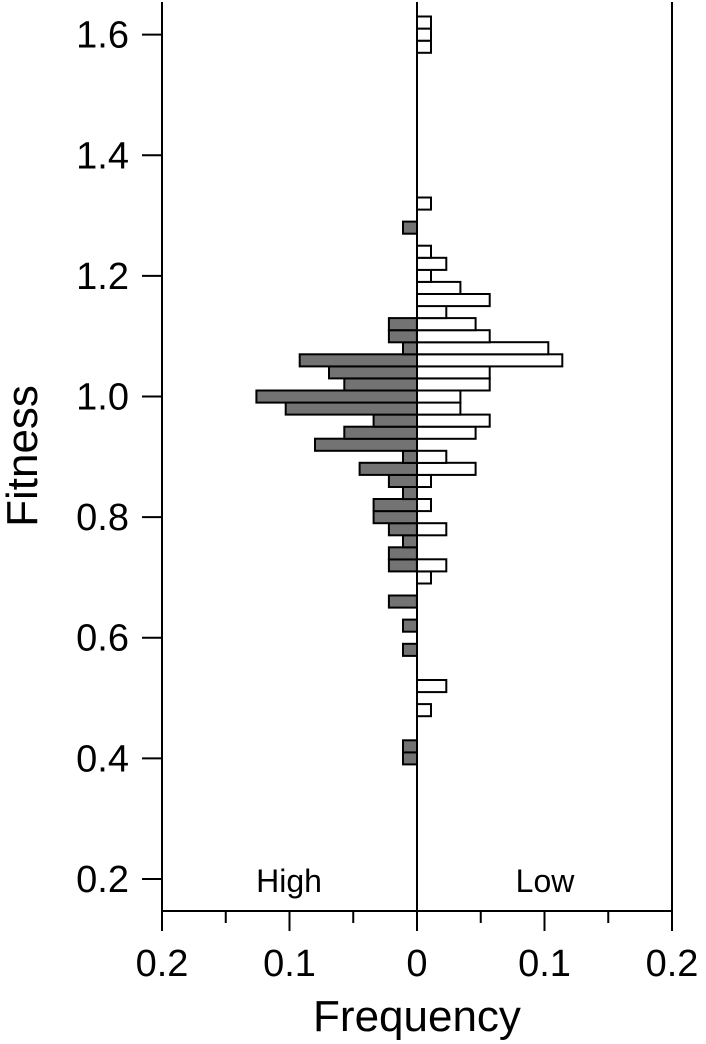  I want to click on bar-high-0.88, so click(388, 468).